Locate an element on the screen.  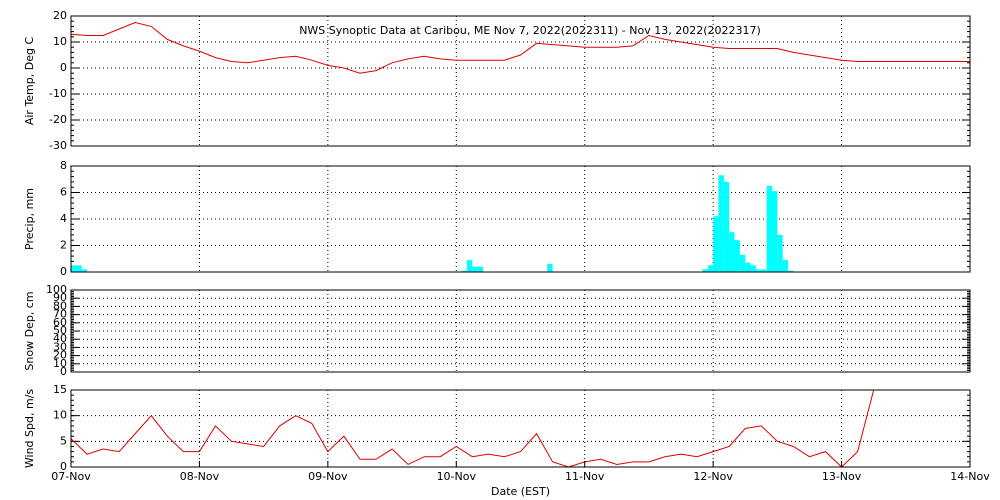
y-tick-label: 8 is located at coordinates (63, 165).